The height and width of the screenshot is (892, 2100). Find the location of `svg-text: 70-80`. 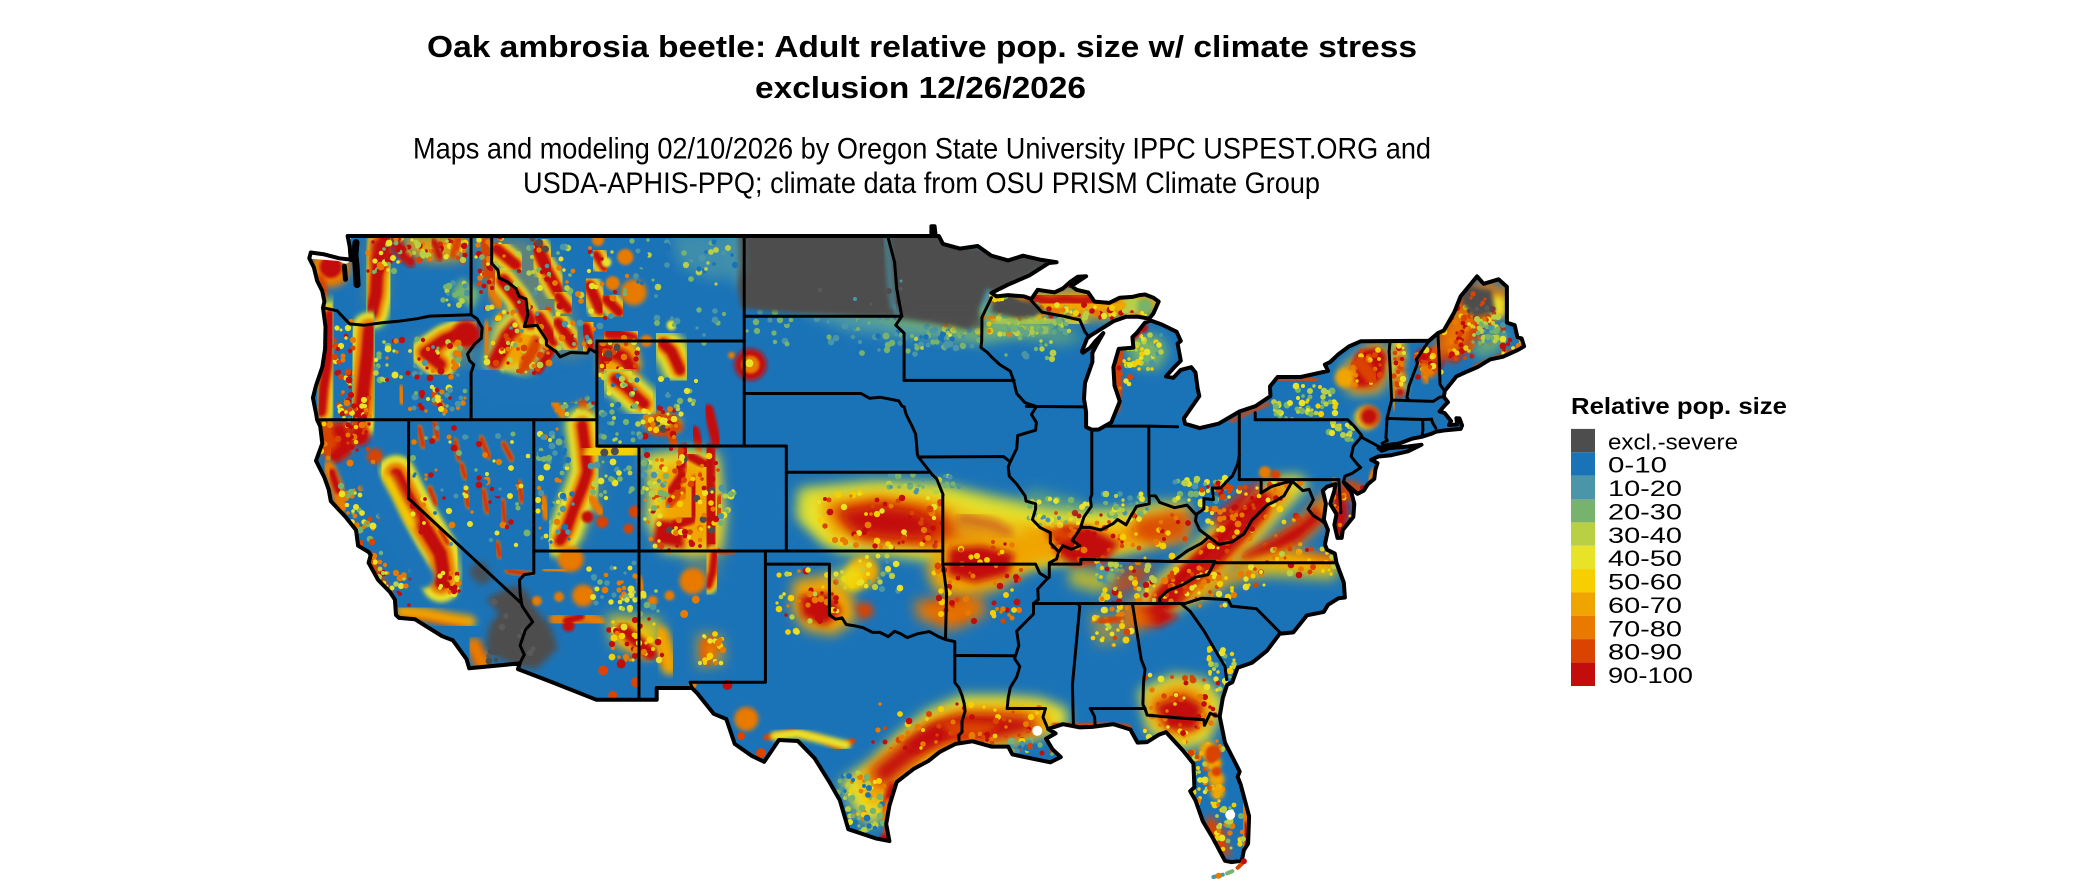

svg-text: 70-80 is located at coordinates (1645, 628).